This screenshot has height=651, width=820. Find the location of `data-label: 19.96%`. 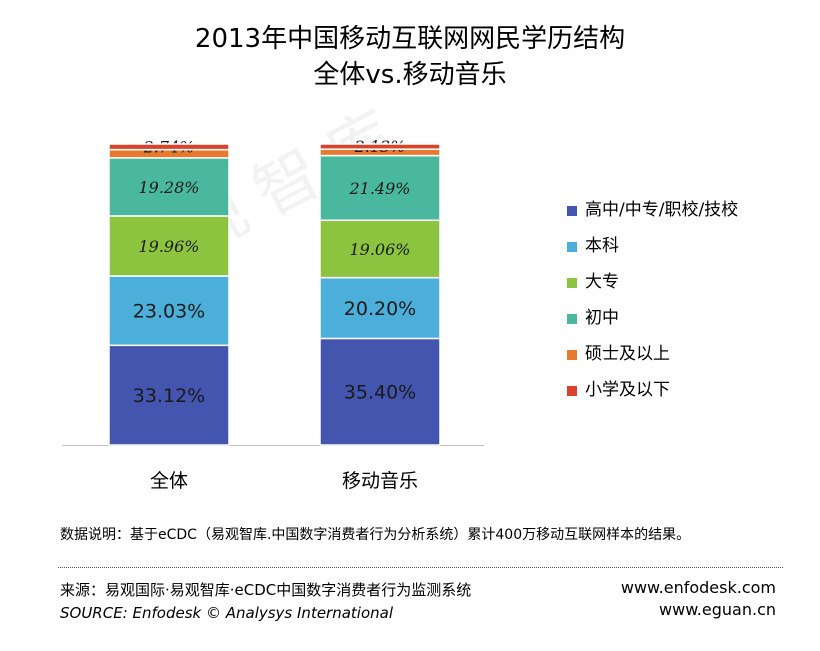

data-label: 19.96% is located at coordinates (168, 246).